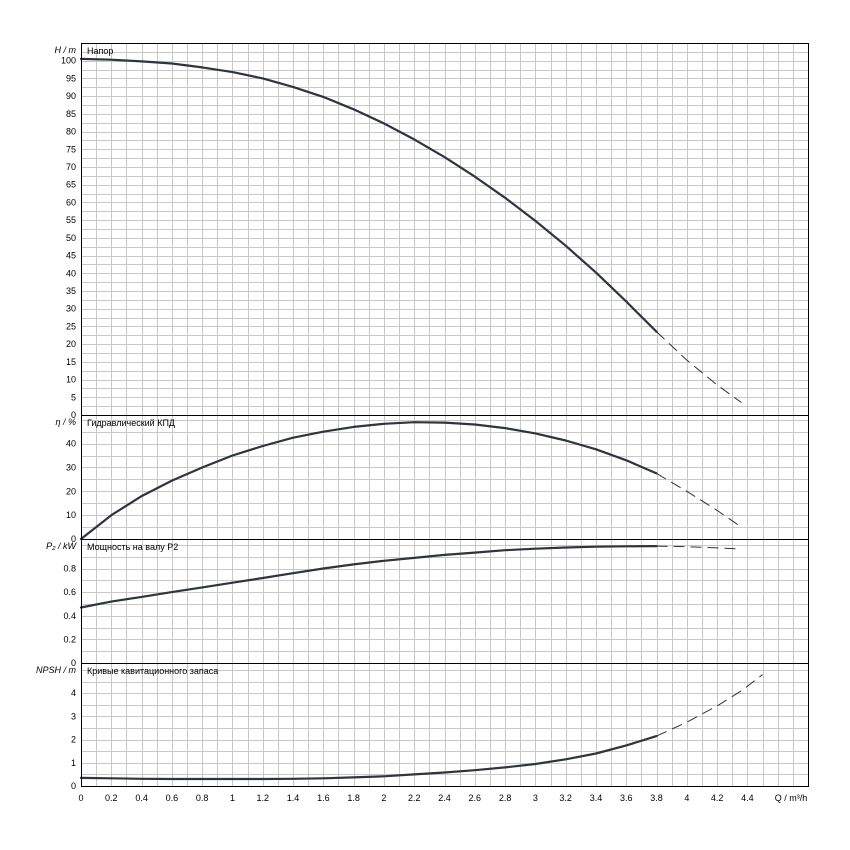  I want to click on y-tick-label: 0.6, so click(69, 592).